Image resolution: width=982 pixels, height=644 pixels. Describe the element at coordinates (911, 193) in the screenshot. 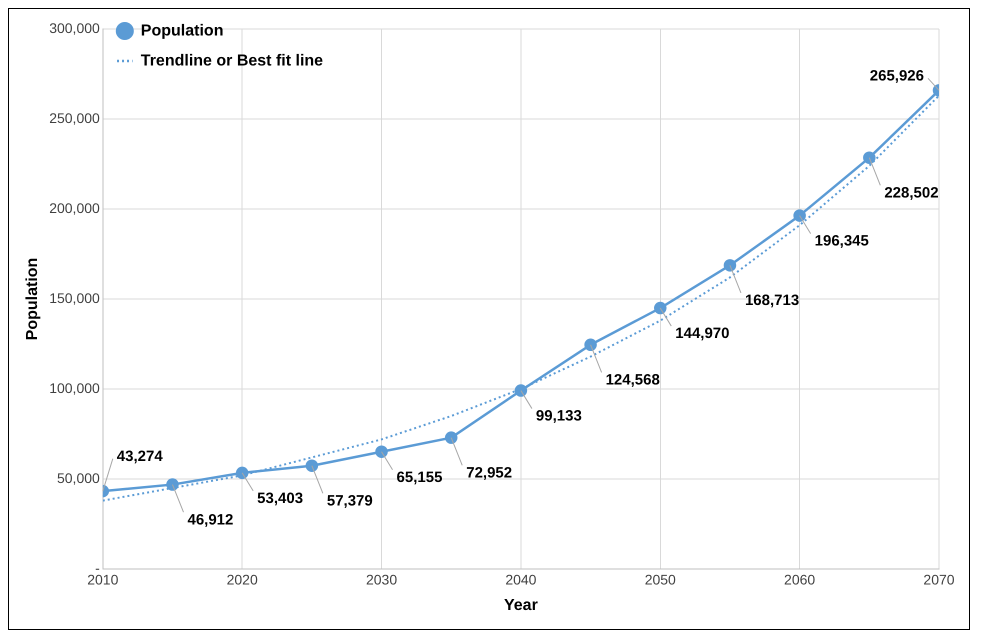

I see `data-label: 228,502` at that location.